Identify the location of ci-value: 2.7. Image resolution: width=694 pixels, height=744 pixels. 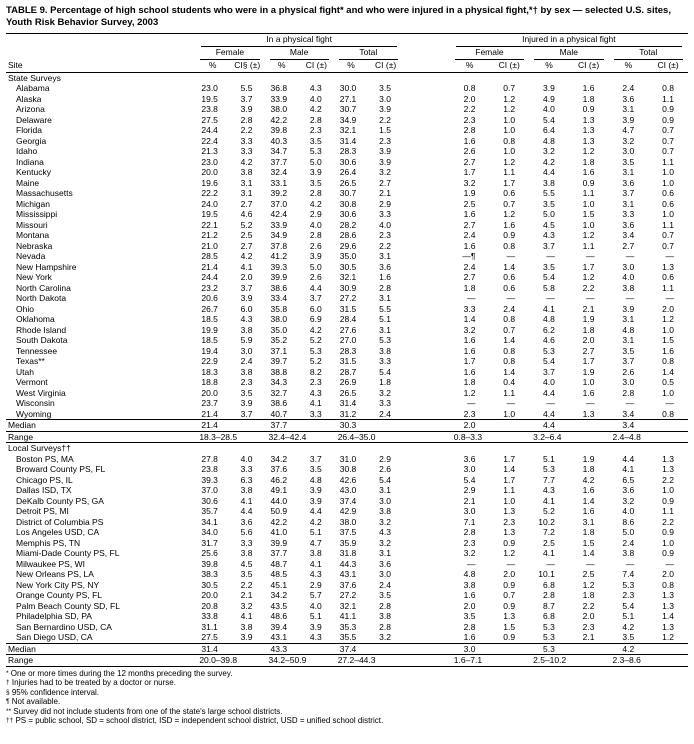
(246, 203).